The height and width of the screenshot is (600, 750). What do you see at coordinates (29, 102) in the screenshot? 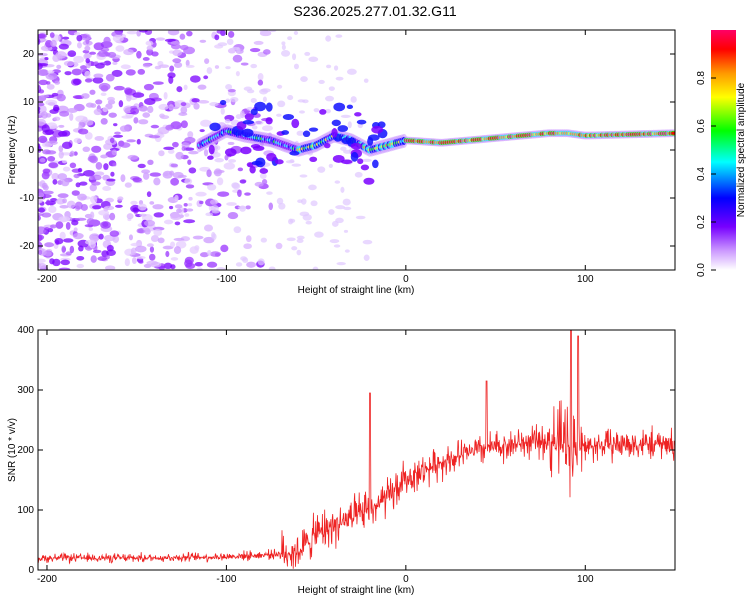
I see `spectrogram-ytick-label: 10` at bounding box center [29, 102].